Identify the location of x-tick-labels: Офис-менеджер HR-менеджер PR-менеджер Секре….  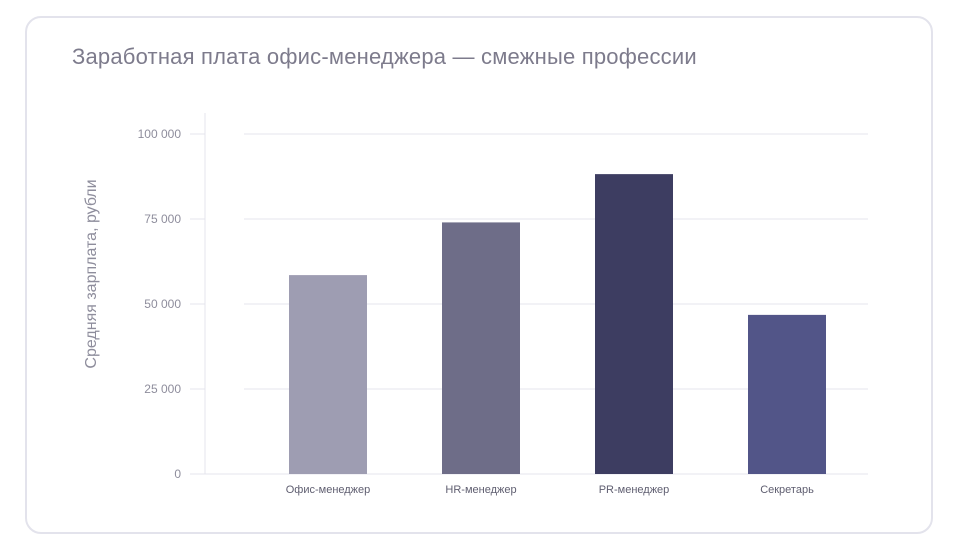
(550, 490).